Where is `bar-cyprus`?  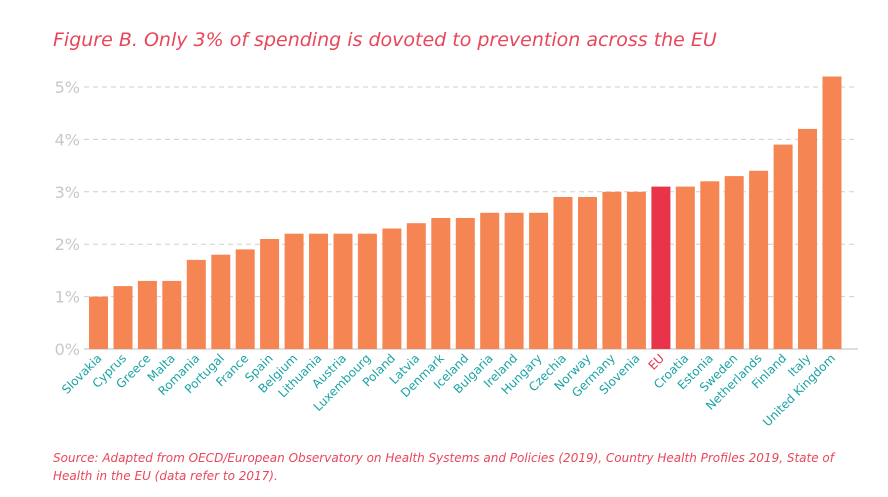
bar-cyprus is located at coordinates (123, 317).